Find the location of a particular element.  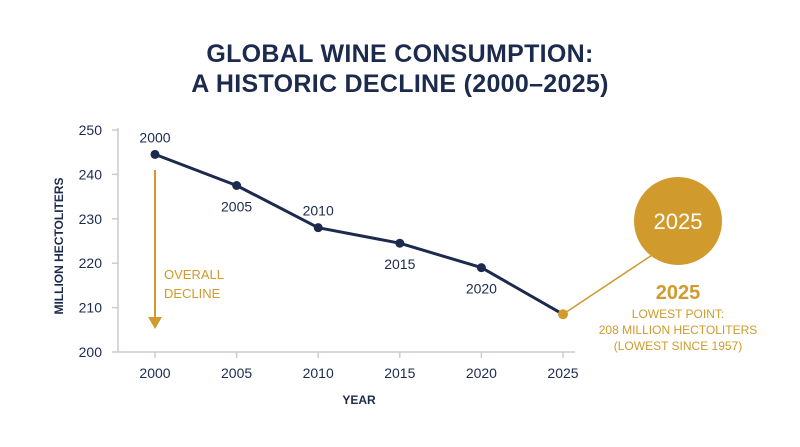

overall-decline-annotation: OVERALL DECLINE is located at coordinates (186, 249).